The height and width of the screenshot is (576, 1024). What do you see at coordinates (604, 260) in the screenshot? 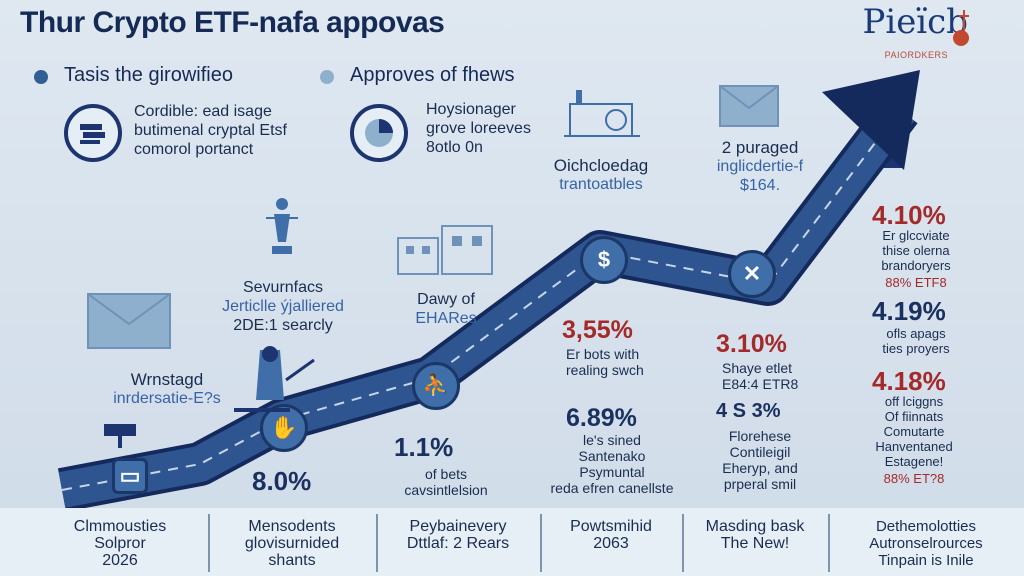
I see `dollar-icon: $` at bounding box center [604, 260].